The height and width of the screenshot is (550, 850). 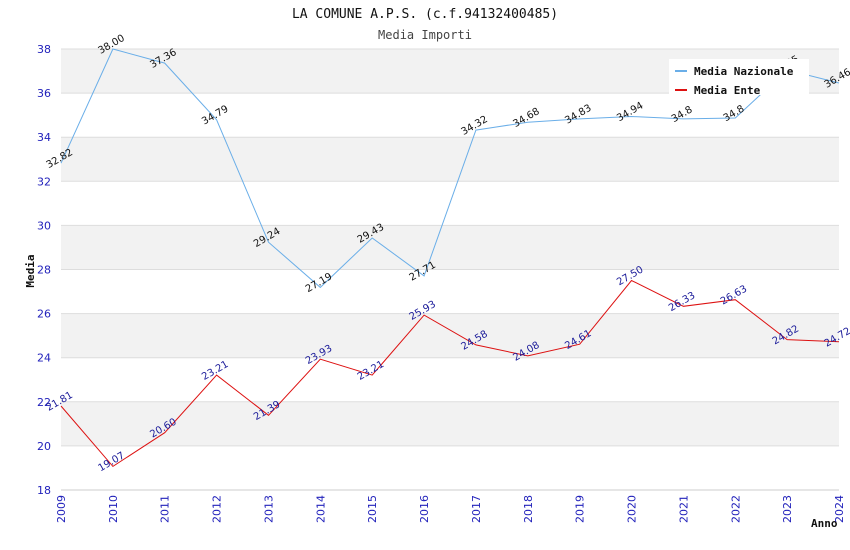 What do you see at coordinates (425, 14) in the screenshot?
I see `chart-title: LA COMUNE A.P.S. (c.f.94132400485)` at bounding box center [425, 14].